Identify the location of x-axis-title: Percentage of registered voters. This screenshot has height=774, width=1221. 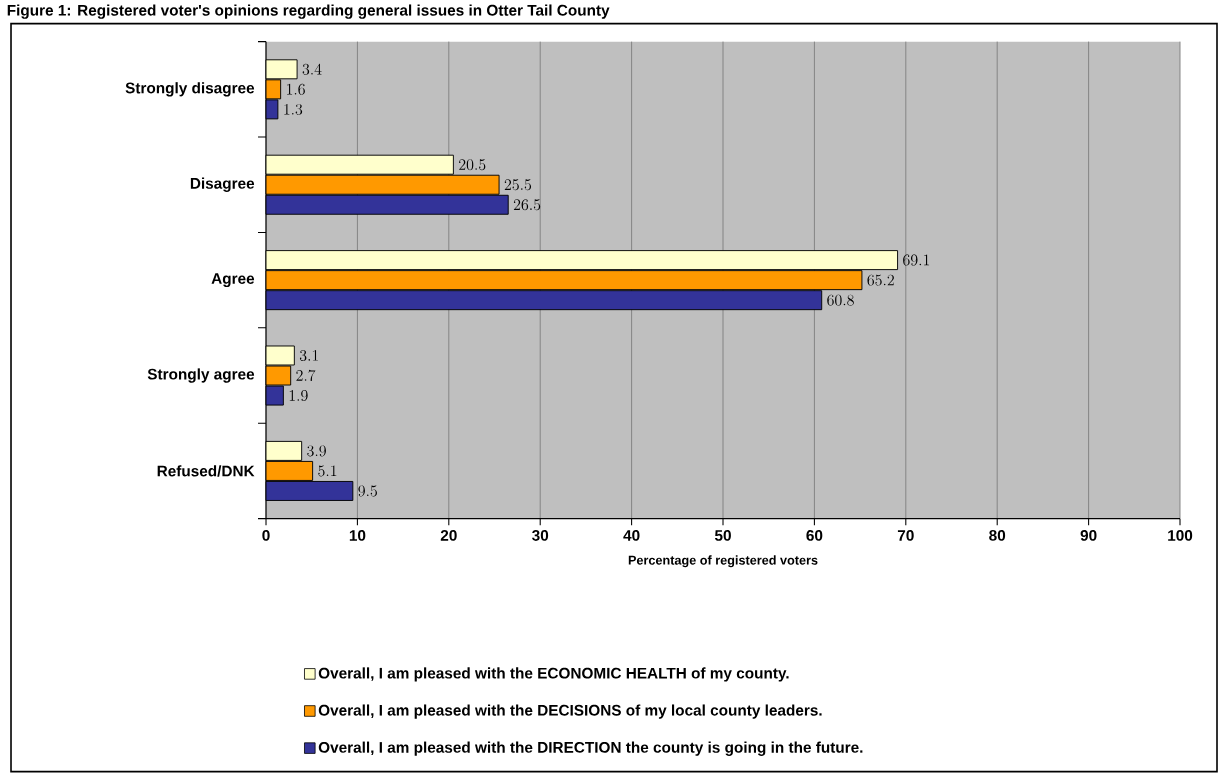
(723, 561).